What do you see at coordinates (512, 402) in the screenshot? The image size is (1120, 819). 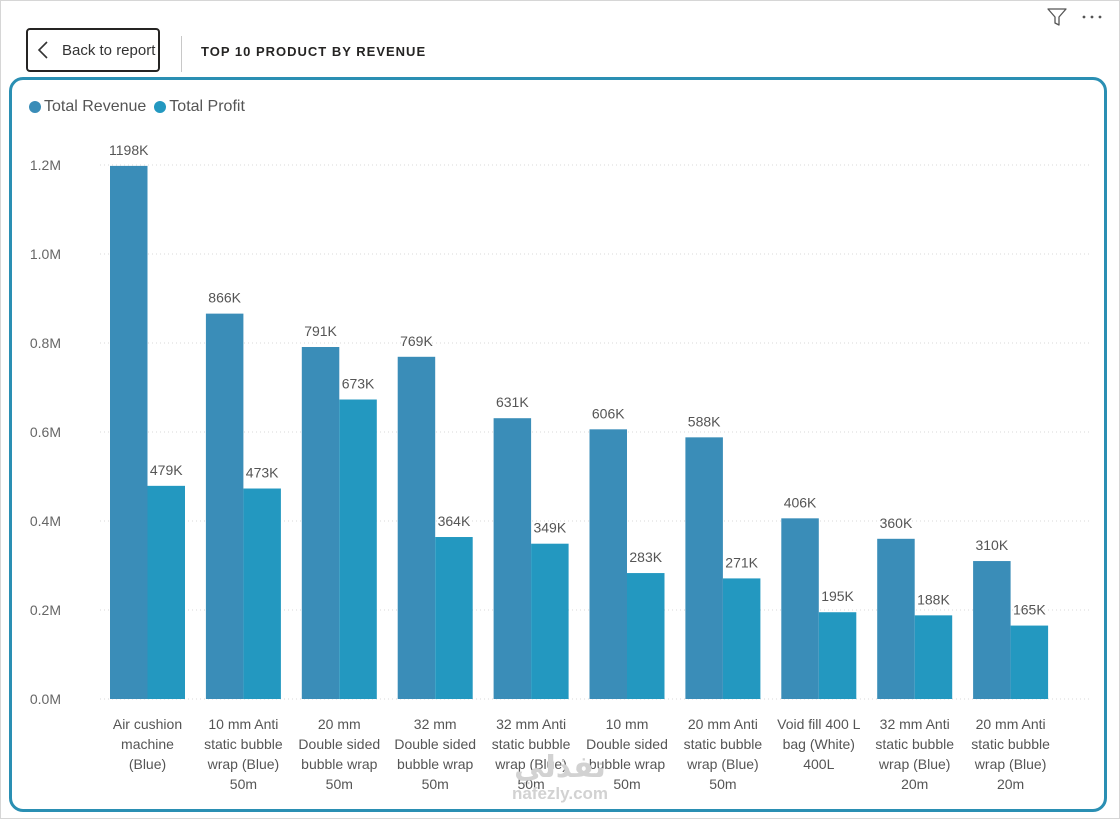 I see `data-label: 631K` at bounding box center [512, 402].